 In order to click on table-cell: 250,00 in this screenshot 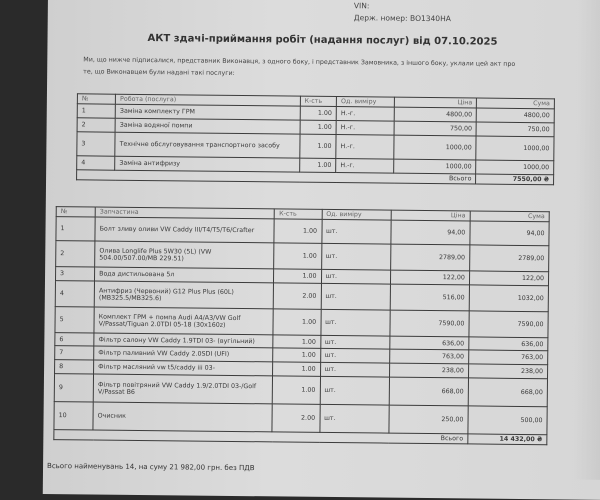, I will do `click(428, 419)`.